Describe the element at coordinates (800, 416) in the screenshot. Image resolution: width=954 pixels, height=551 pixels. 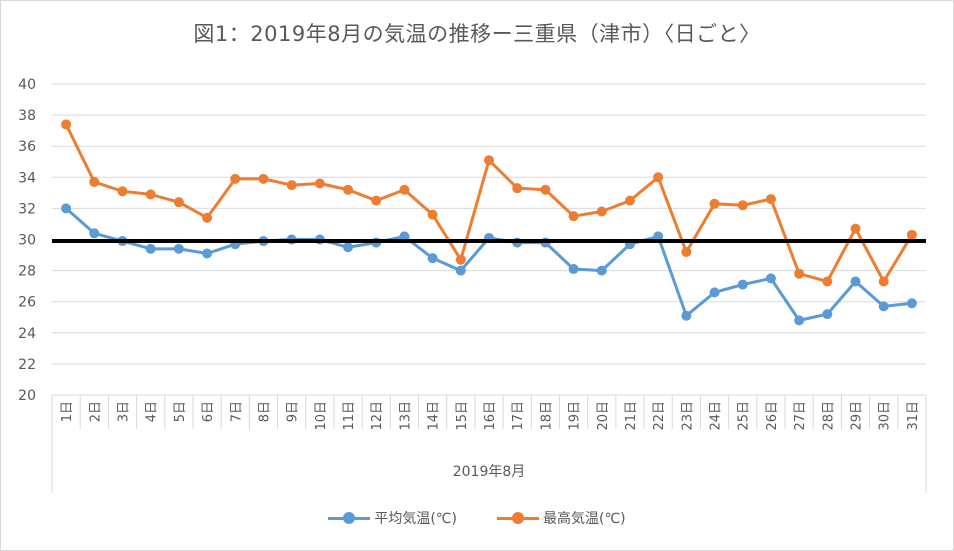
I see `x-tick-label: 27日` at that location.